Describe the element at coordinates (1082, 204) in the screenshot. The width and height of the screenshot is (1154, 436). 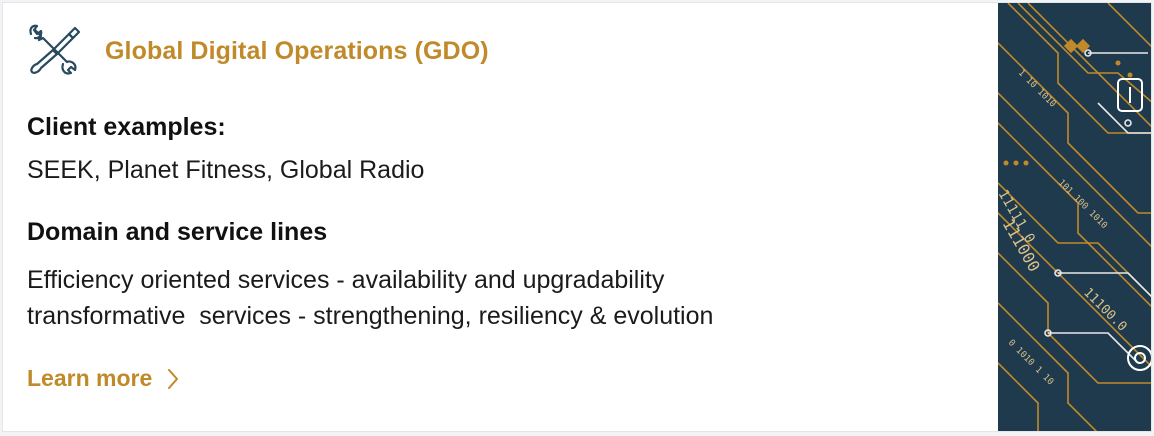
I see `binary-text: 101 100 1010` at that location.